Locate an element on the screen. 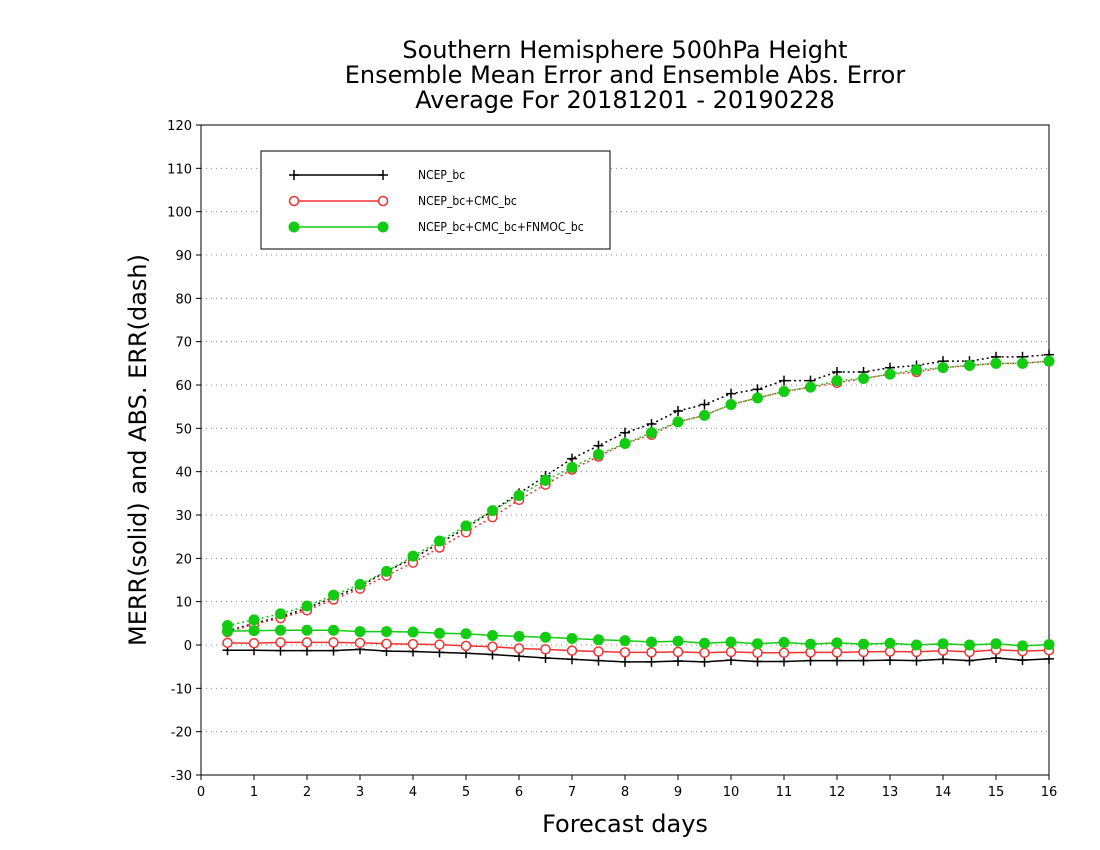 Image resolution: width=1100 pixels, height=850 pixels. y-tick-label: 100 is located at coordinates (179, 213).